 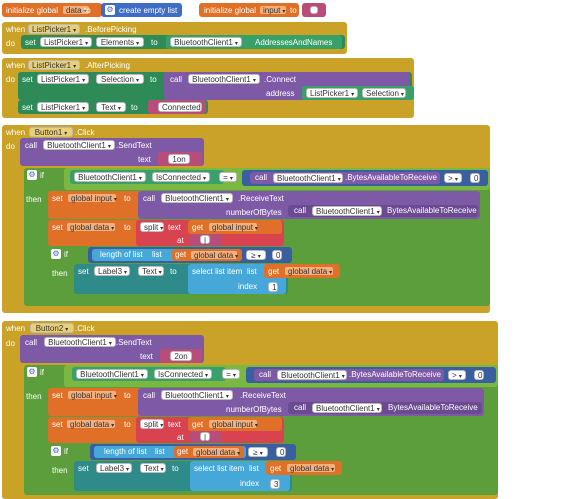 What do you see at coordinates (179, 159) in the screenshot?
I see `string-1on: 1on` at bounding box center [179, 159].